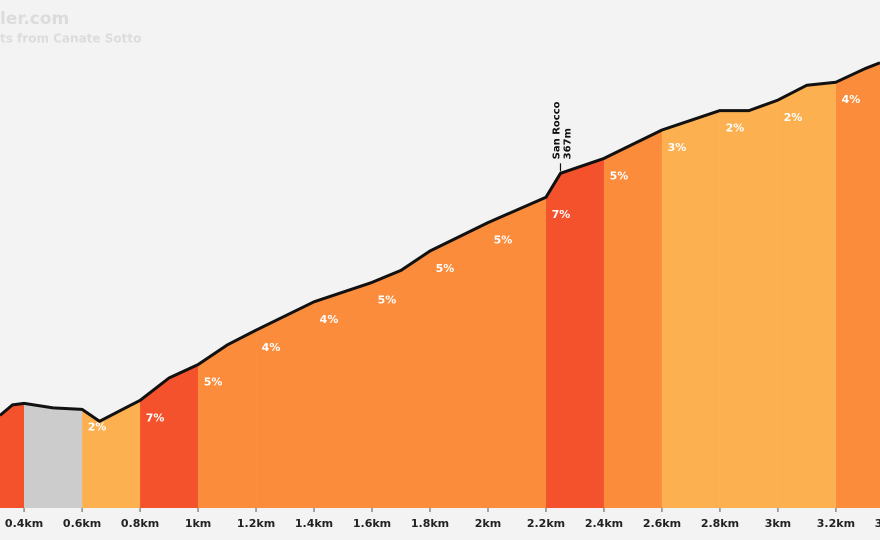 This screenshot has height=540, width=880. I want to click on x-tick-label: 1km, so click(198, 523).